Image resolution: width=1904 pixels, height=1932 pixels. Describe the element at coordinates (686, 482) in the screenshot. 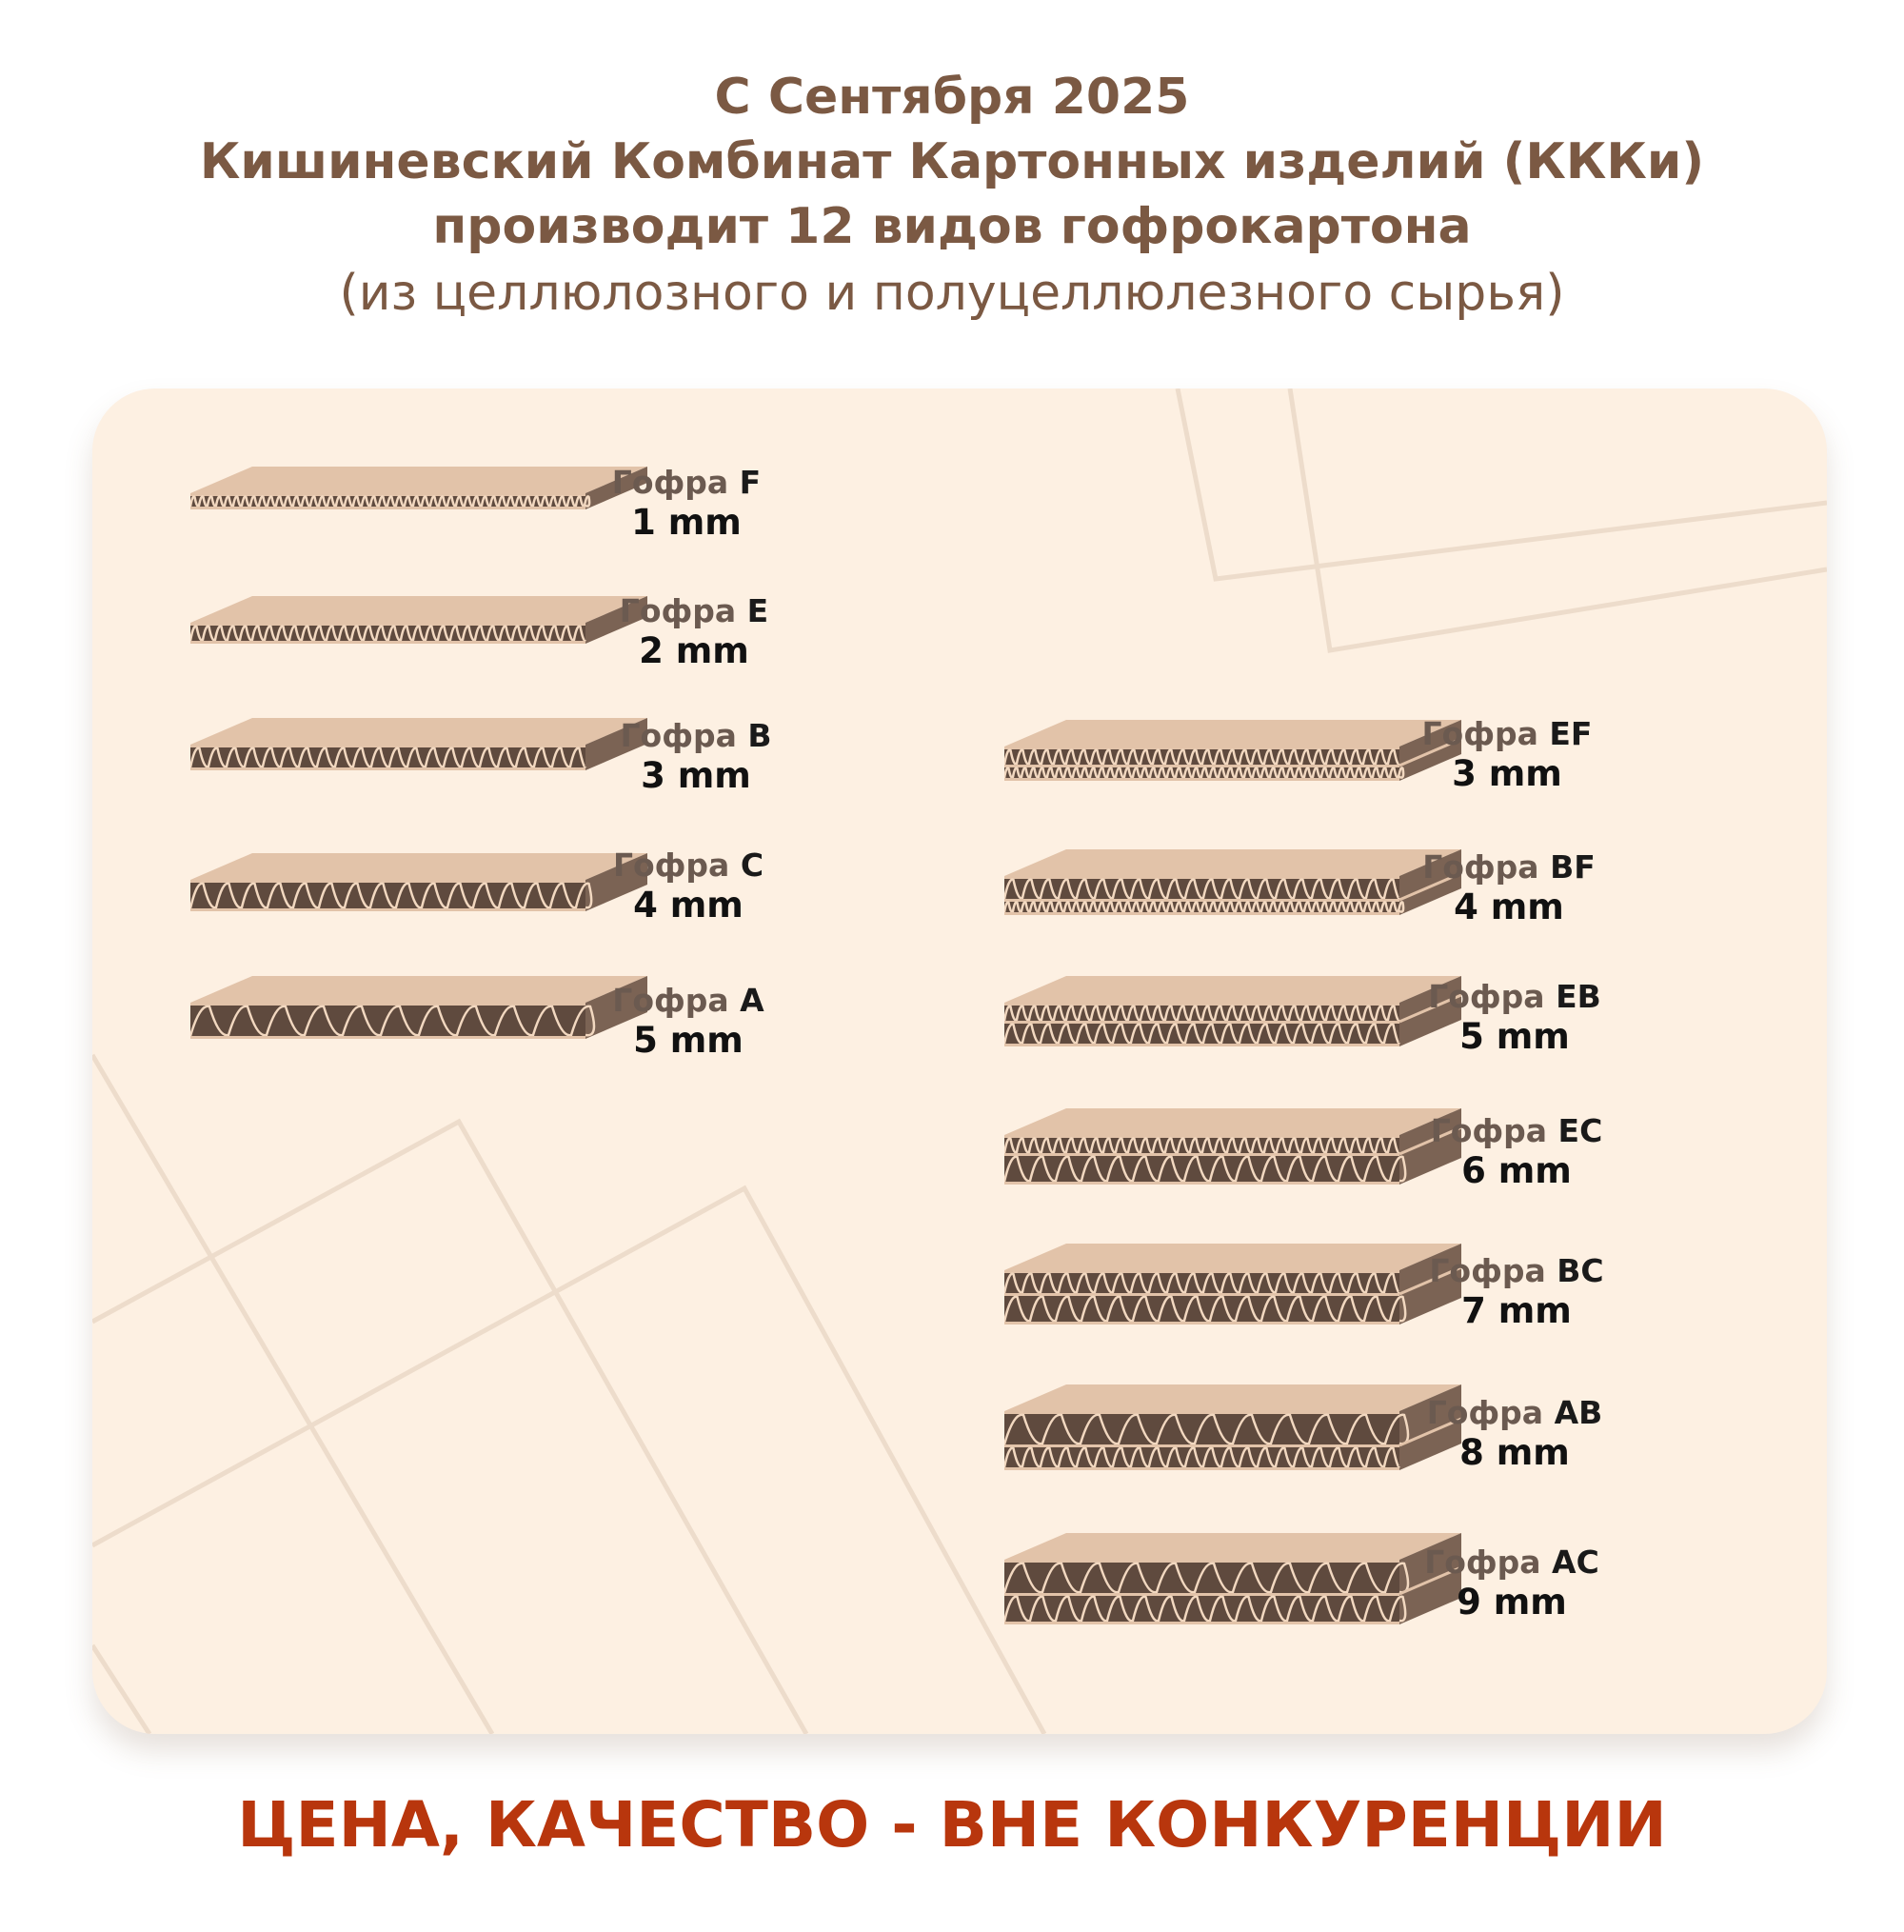

I see `board-name: Гофра F` at that location.